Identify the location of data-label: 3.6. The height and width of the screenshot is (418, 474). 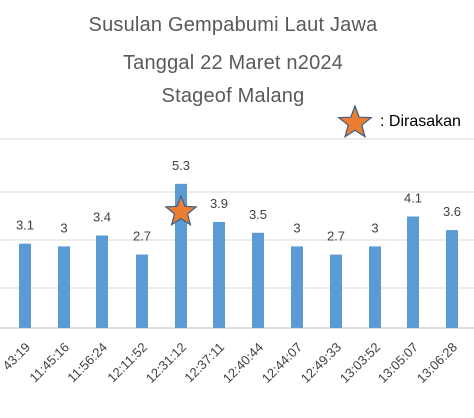
(452, 211).